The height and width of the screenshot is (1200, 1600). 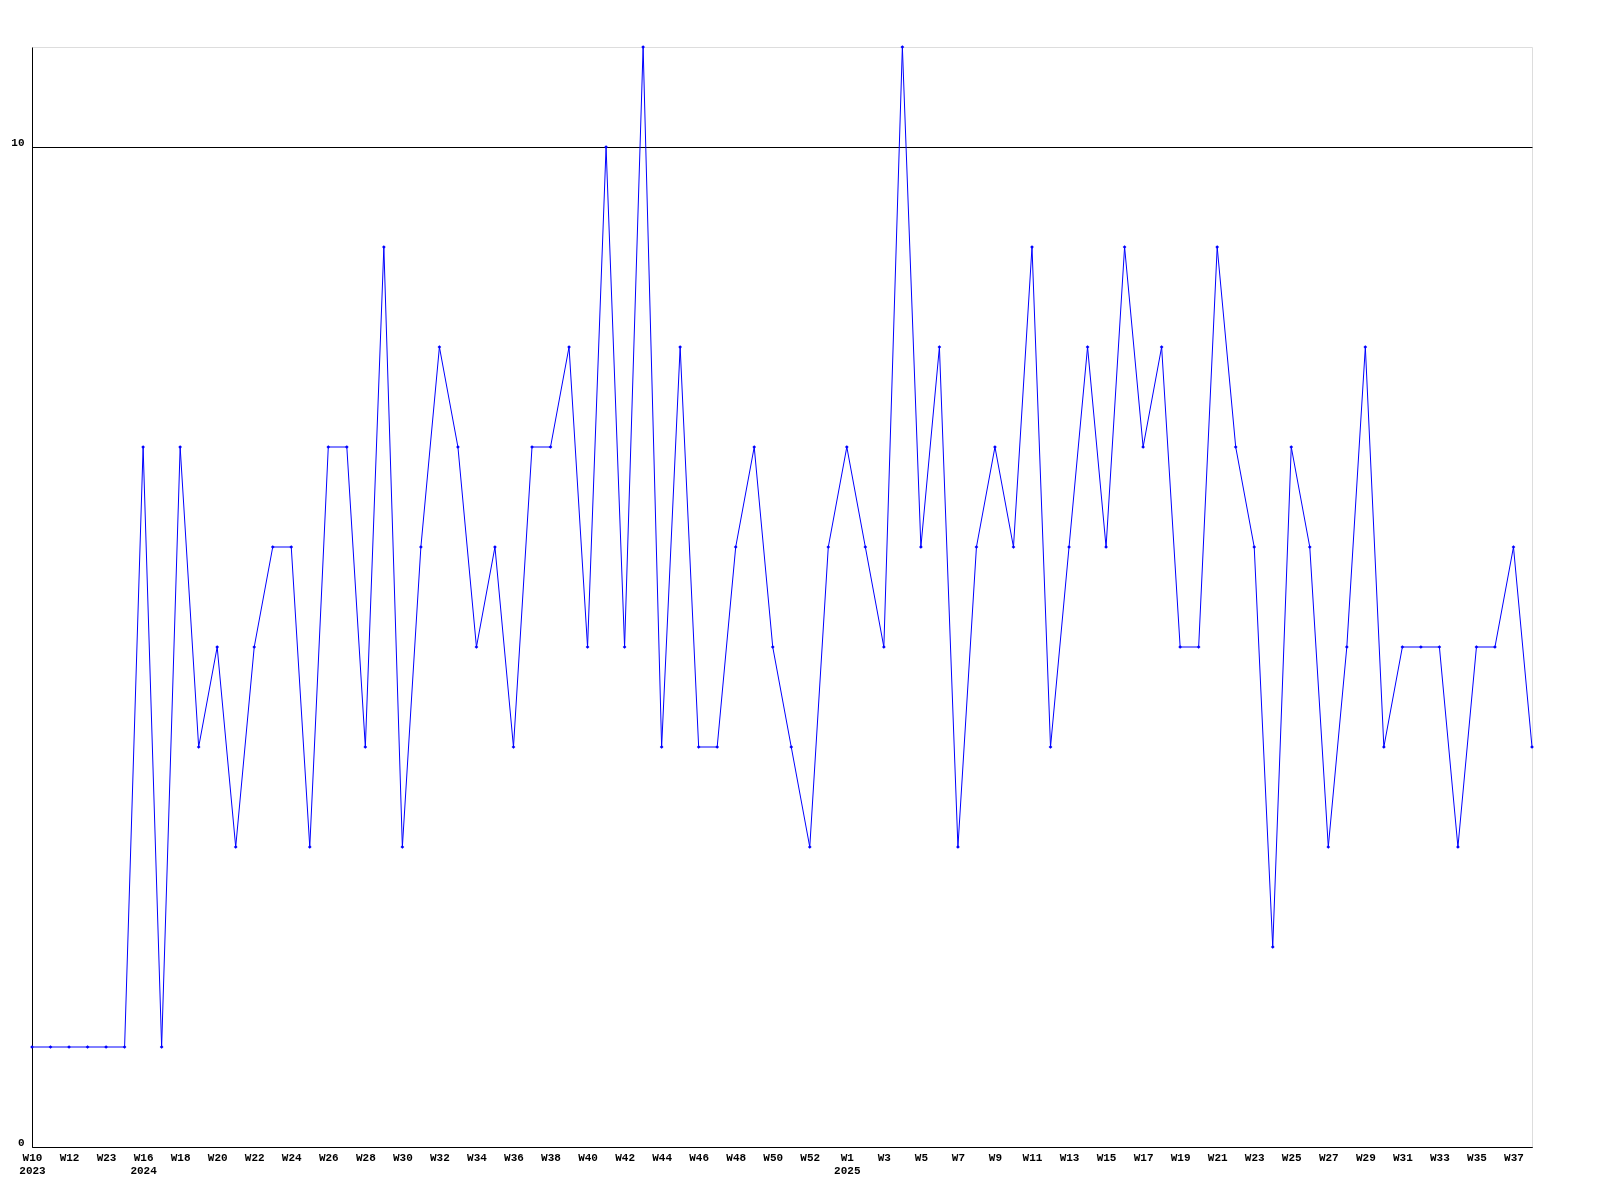 I want to click on x-tick-label: W48, so click(x=736, y=1157).